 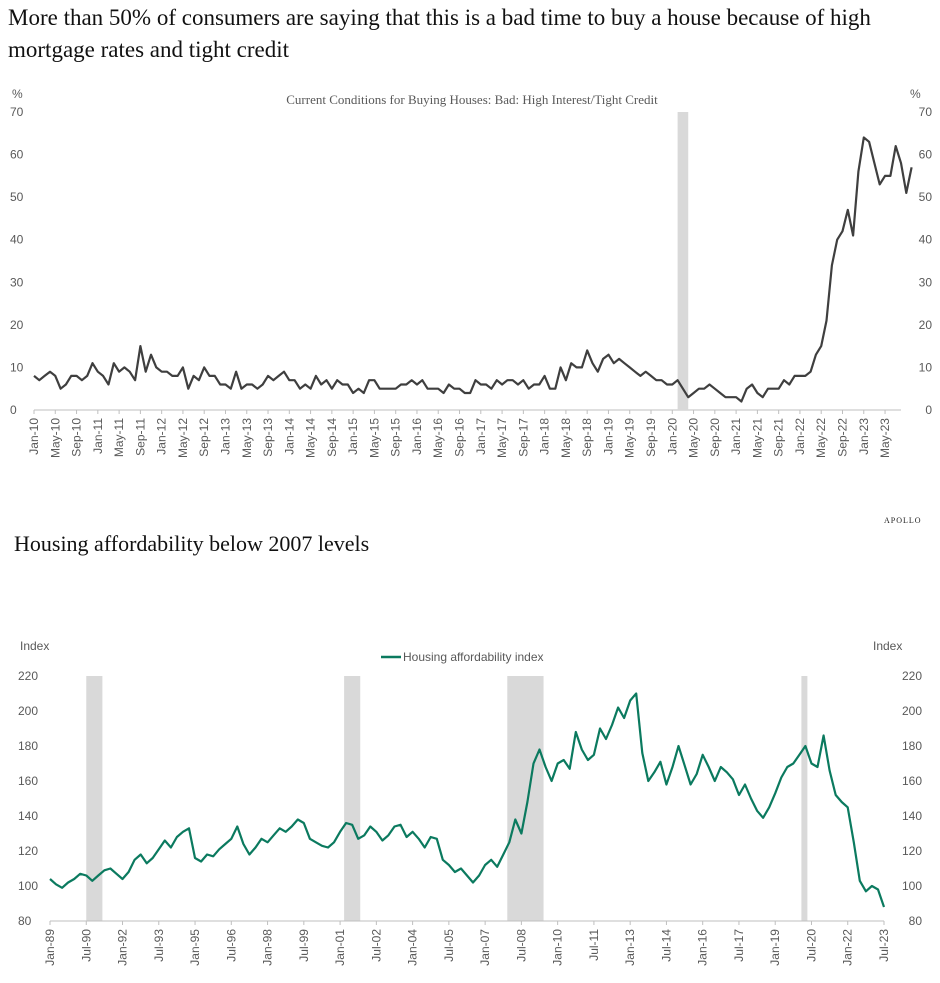 I want to click on chart1-recession-bands, so click(x=683, y=261).